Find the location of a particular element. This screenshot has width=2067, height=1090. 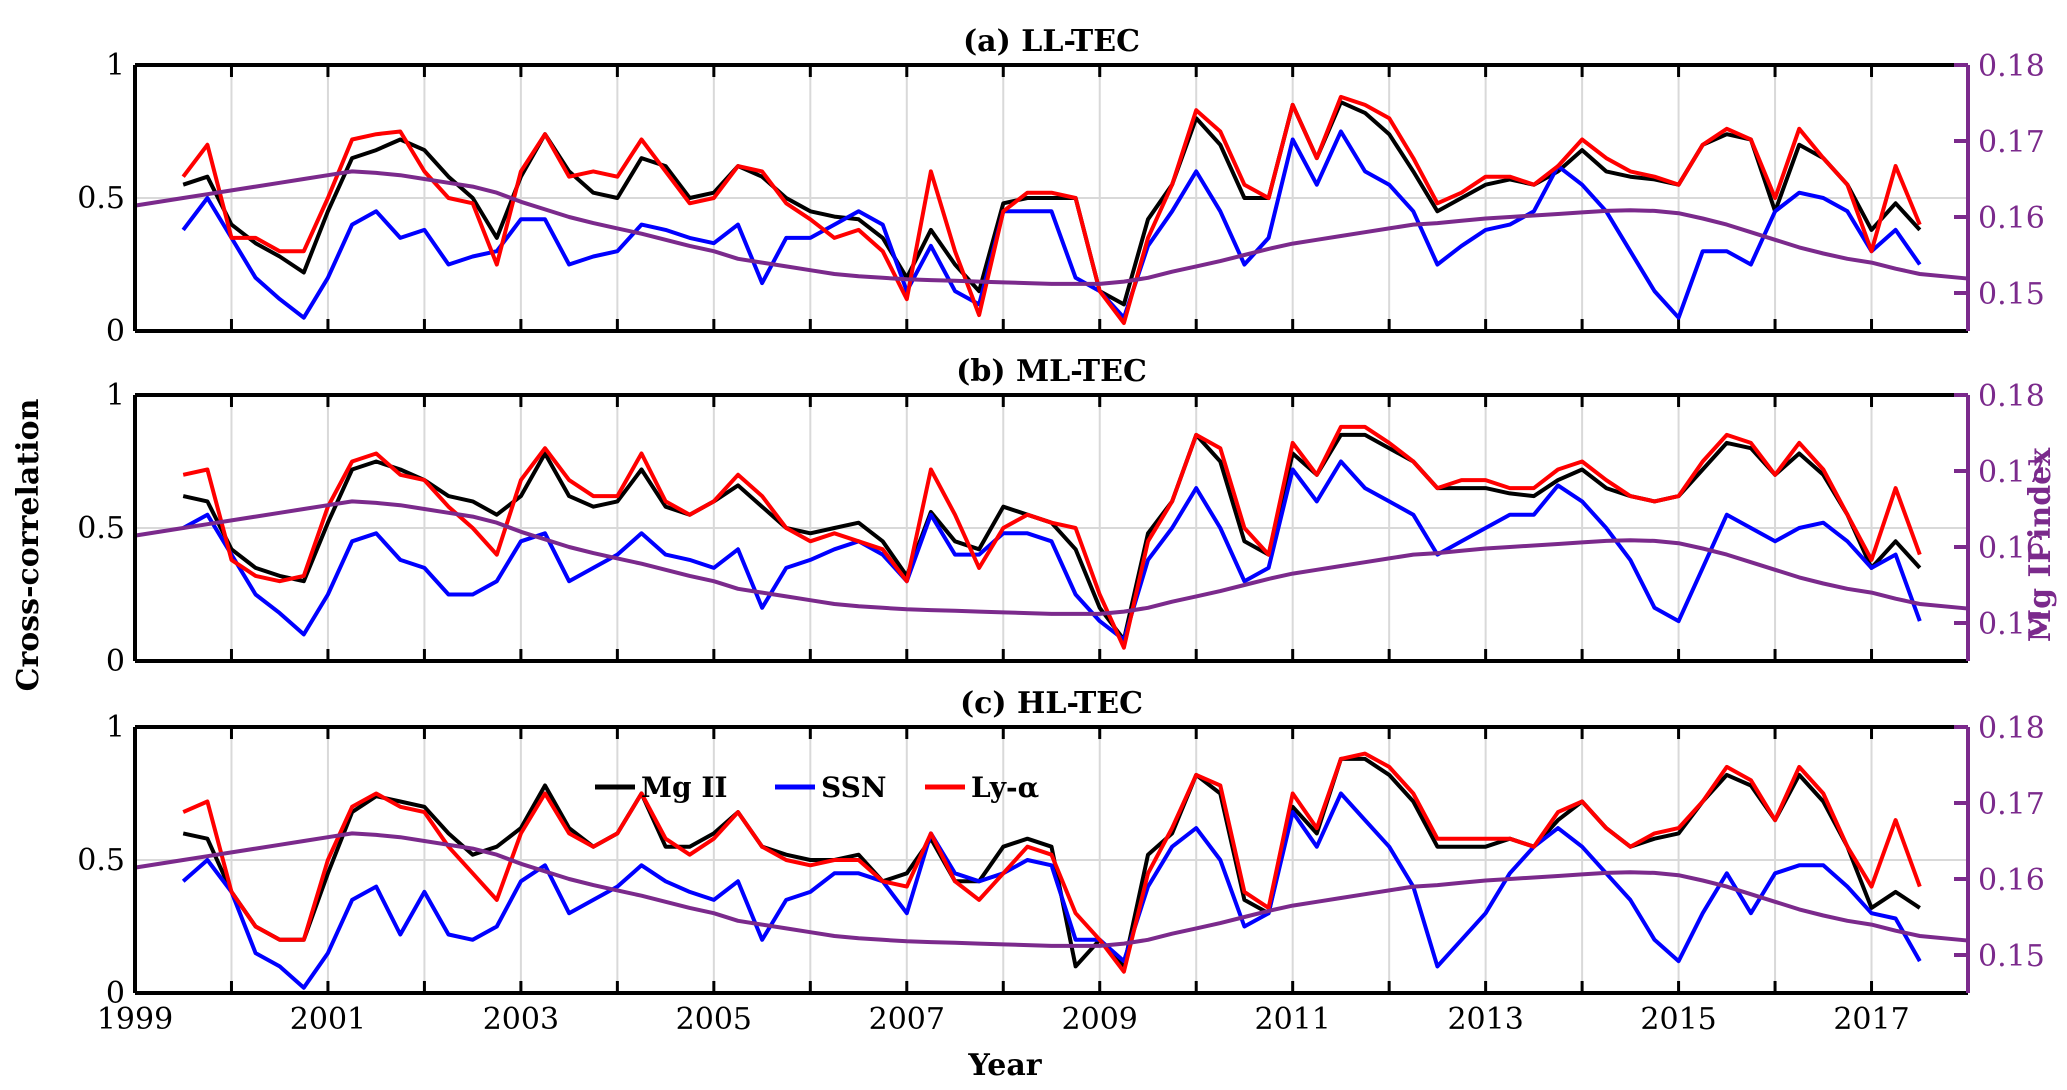

x-tick-label: 2015 is located at coordinates (1678, 1019).